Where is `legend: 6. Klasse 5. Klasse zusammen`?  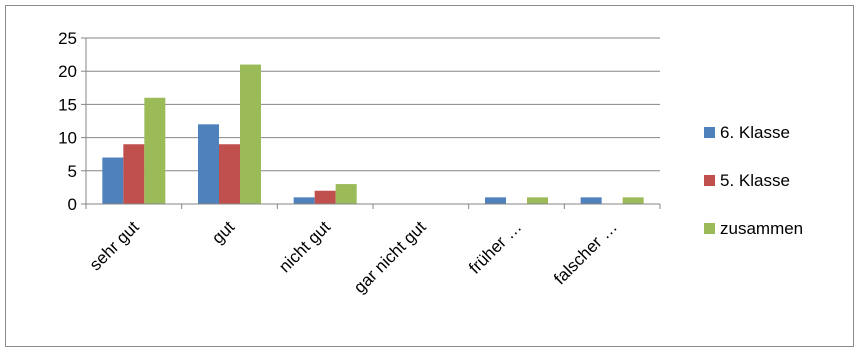 legend: 6. Klasse 5. Klasse zusammen is located at coordinates (753, 180).